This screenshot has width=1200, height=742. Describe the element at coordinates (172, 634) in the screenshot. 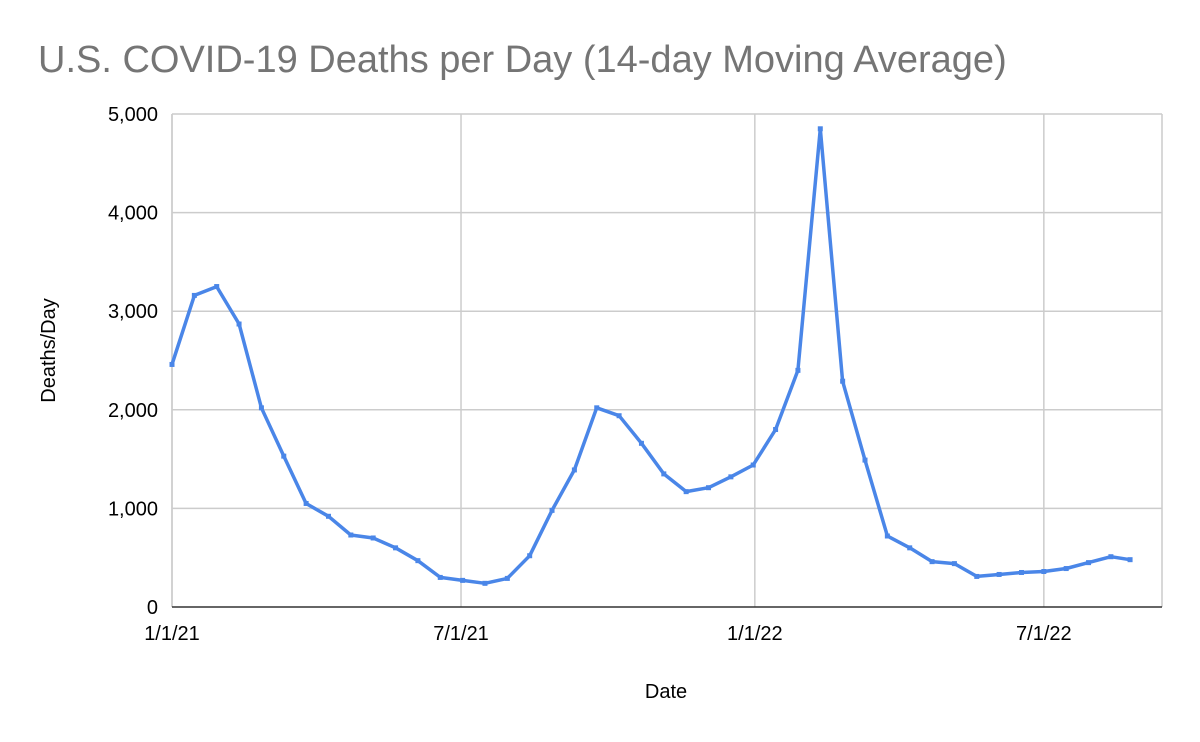

I see `x-tick-label: 1/1/21` at that location.